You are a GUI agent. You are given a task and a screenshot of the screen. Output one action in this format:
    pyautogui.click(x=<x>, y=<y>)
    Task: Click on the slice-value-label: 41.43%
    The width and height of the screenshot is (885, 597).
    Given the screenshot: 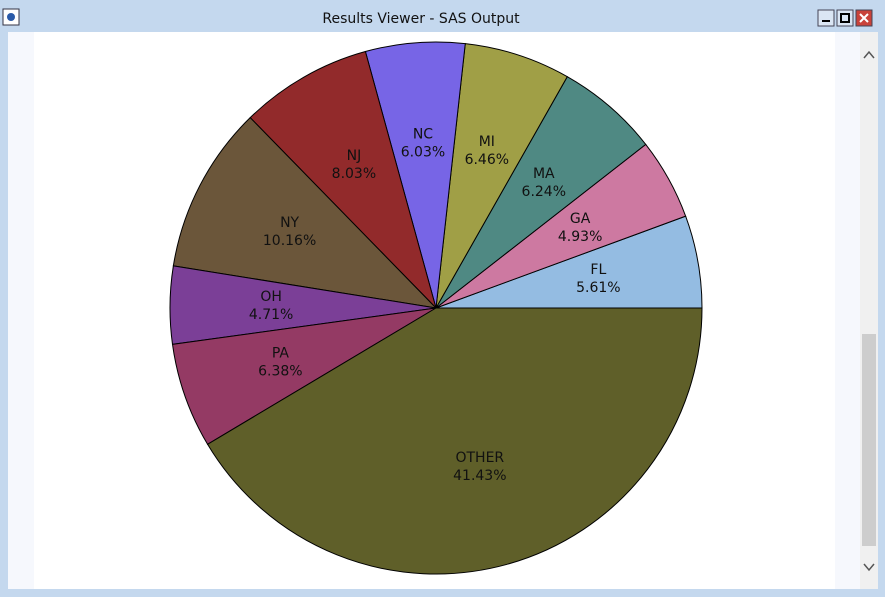 What is the action you would take?
    pyautogui.click(x=479, y=476)
    